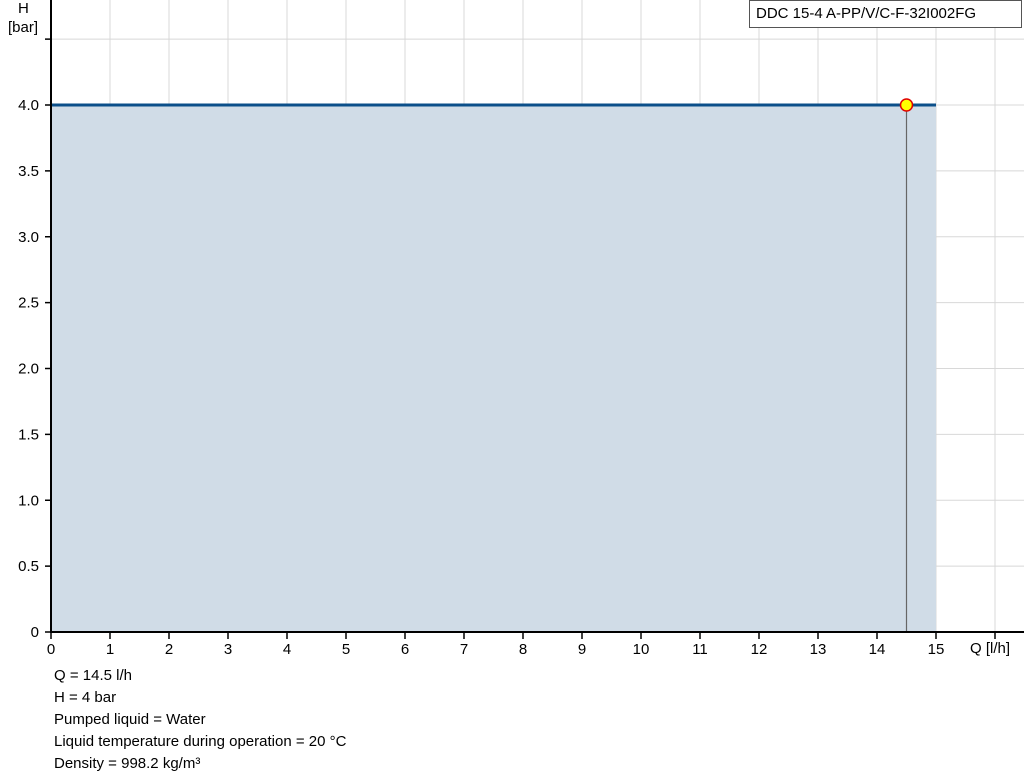  Describe the element at coordinates (51, 649) in the screenshot. I see `x-tick-label: 0` at that location.